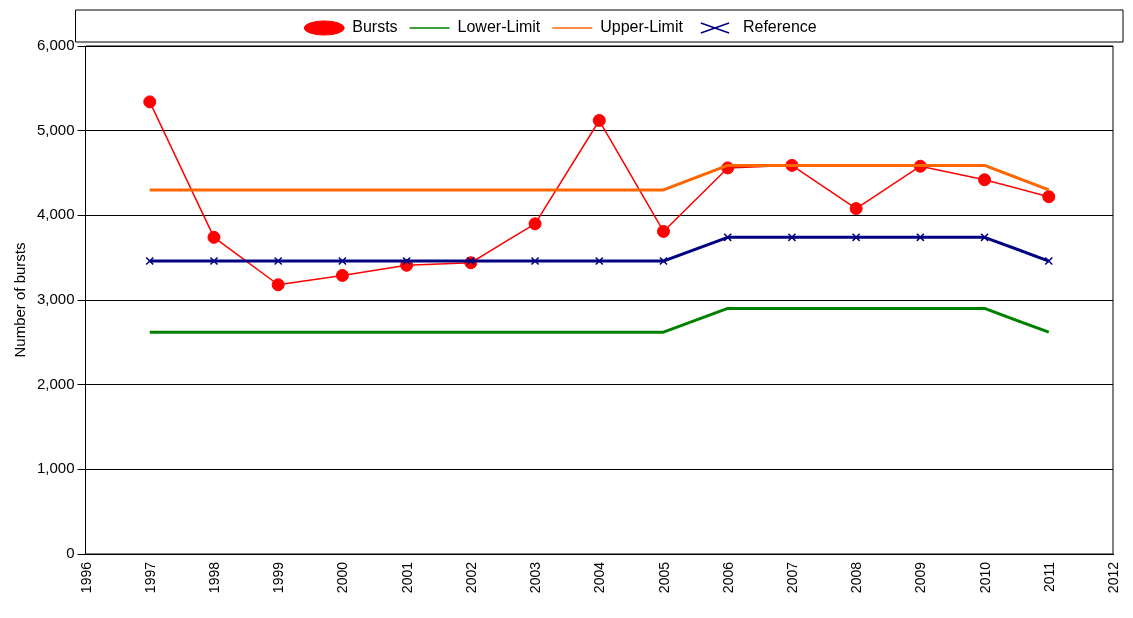 This screenshot has height=618, width=1133. What do you see at coordinates (984, 577) in the screenshot?
I see `x-tick-label: 2010` at bounding box center [984, 577].